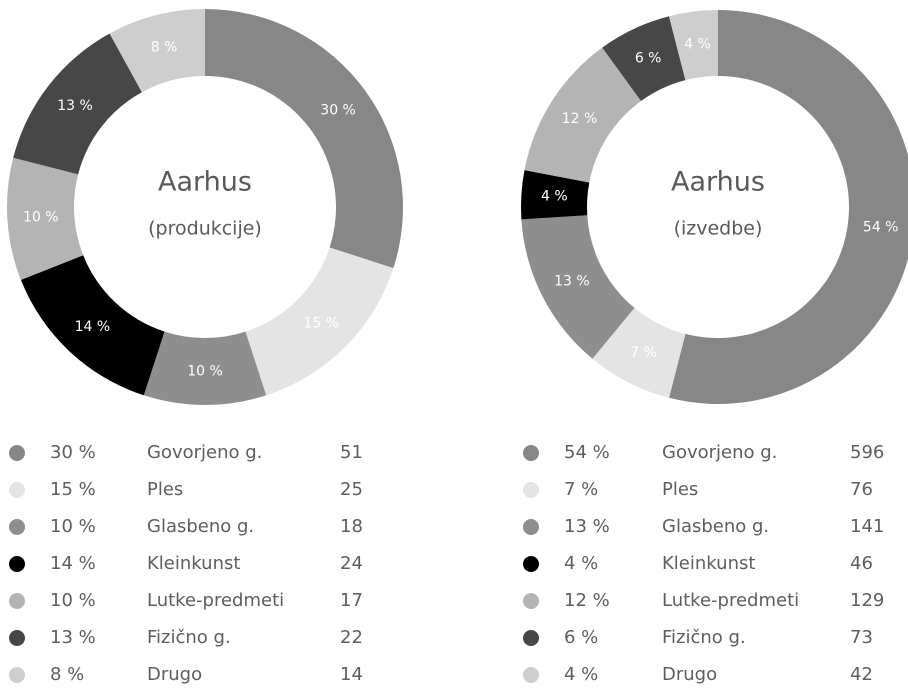 This screenshot has height=693, width=908. I want to click on legend-count: 51, so click(351, 452).